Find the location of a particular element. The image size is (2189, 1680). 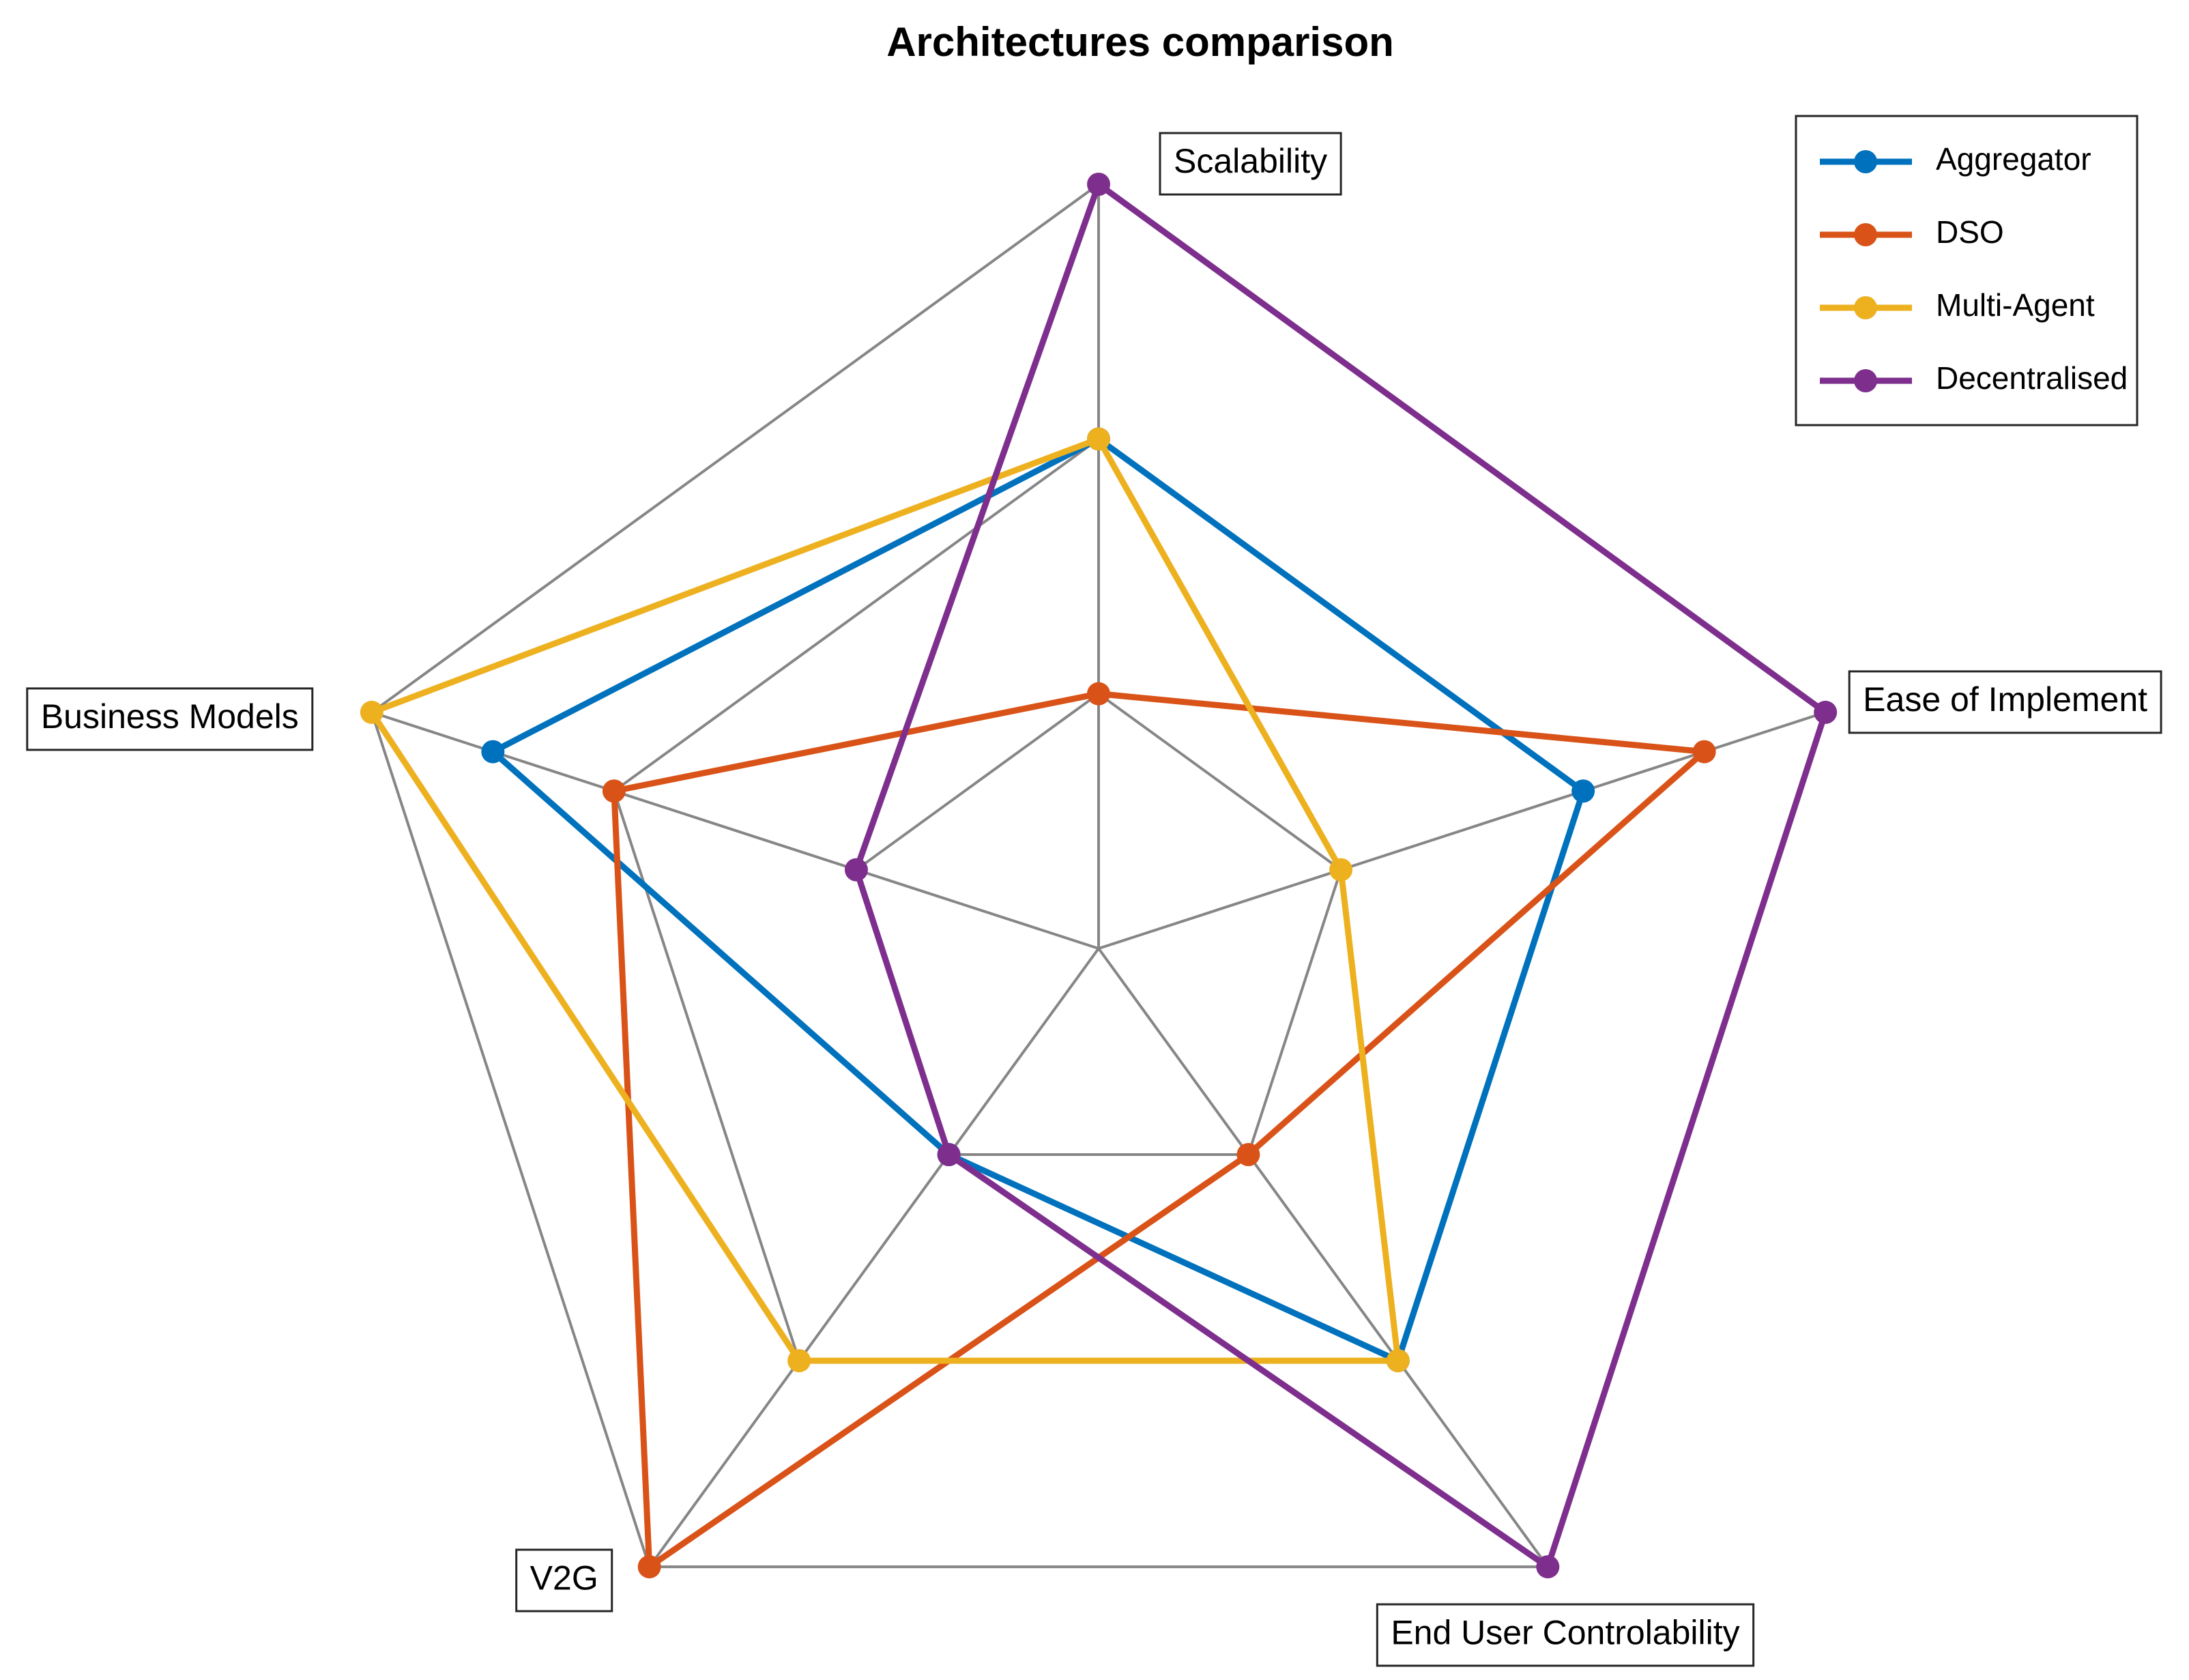

axis-label-business-models: Business Models is located at coordinates (170, 719).